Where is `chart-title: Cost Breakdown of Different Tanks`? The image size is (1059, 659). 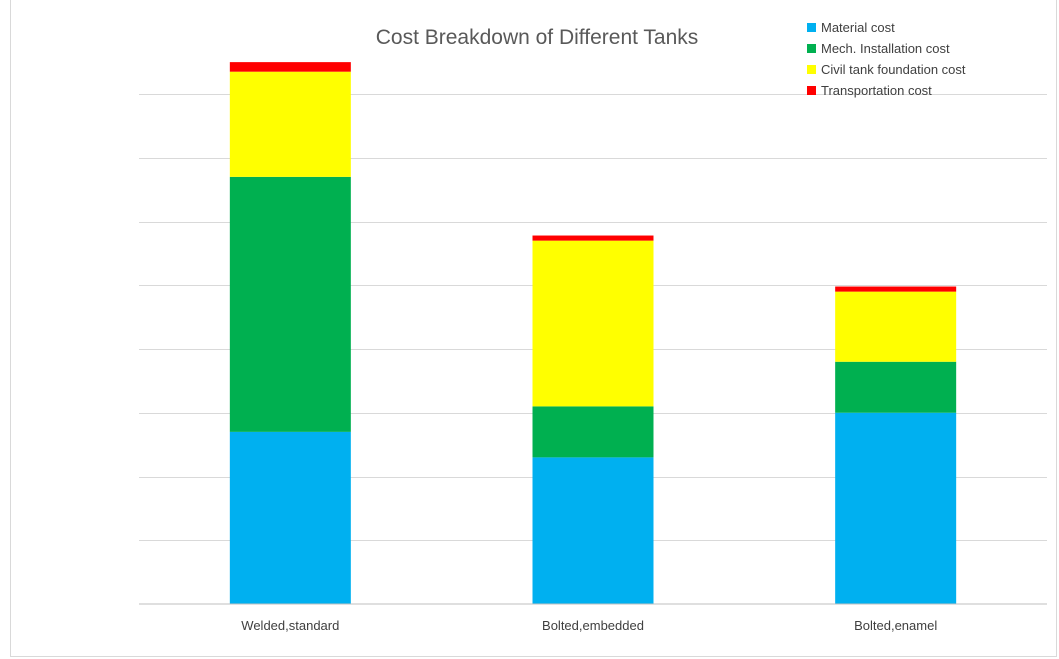 chart-title: Cost Breakdown of Different Tanks is located at coordinates (537, 37).